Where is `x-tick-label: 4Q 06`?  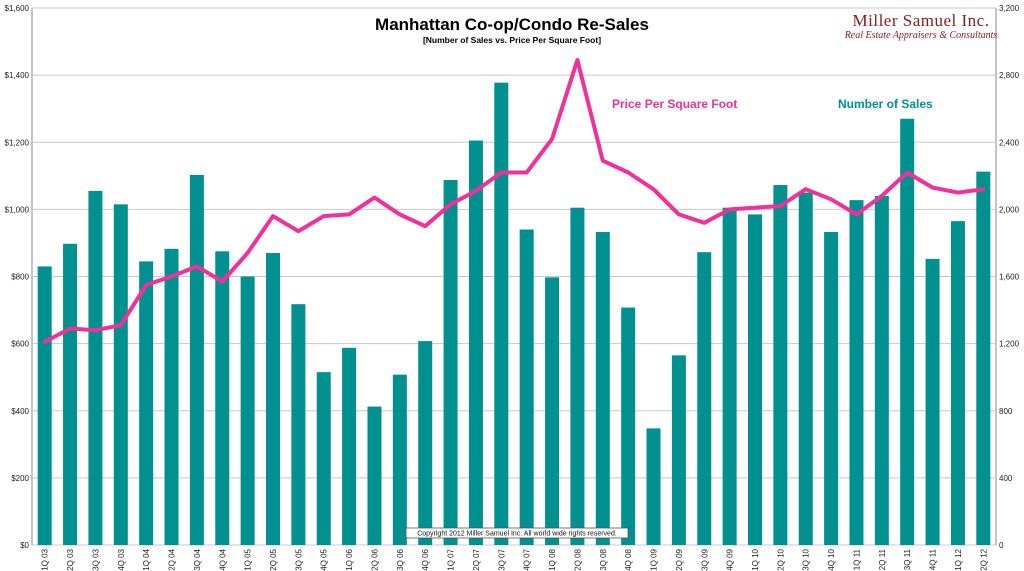
x-tick-label: 4Q 06 is located at coordinates (425, 559).